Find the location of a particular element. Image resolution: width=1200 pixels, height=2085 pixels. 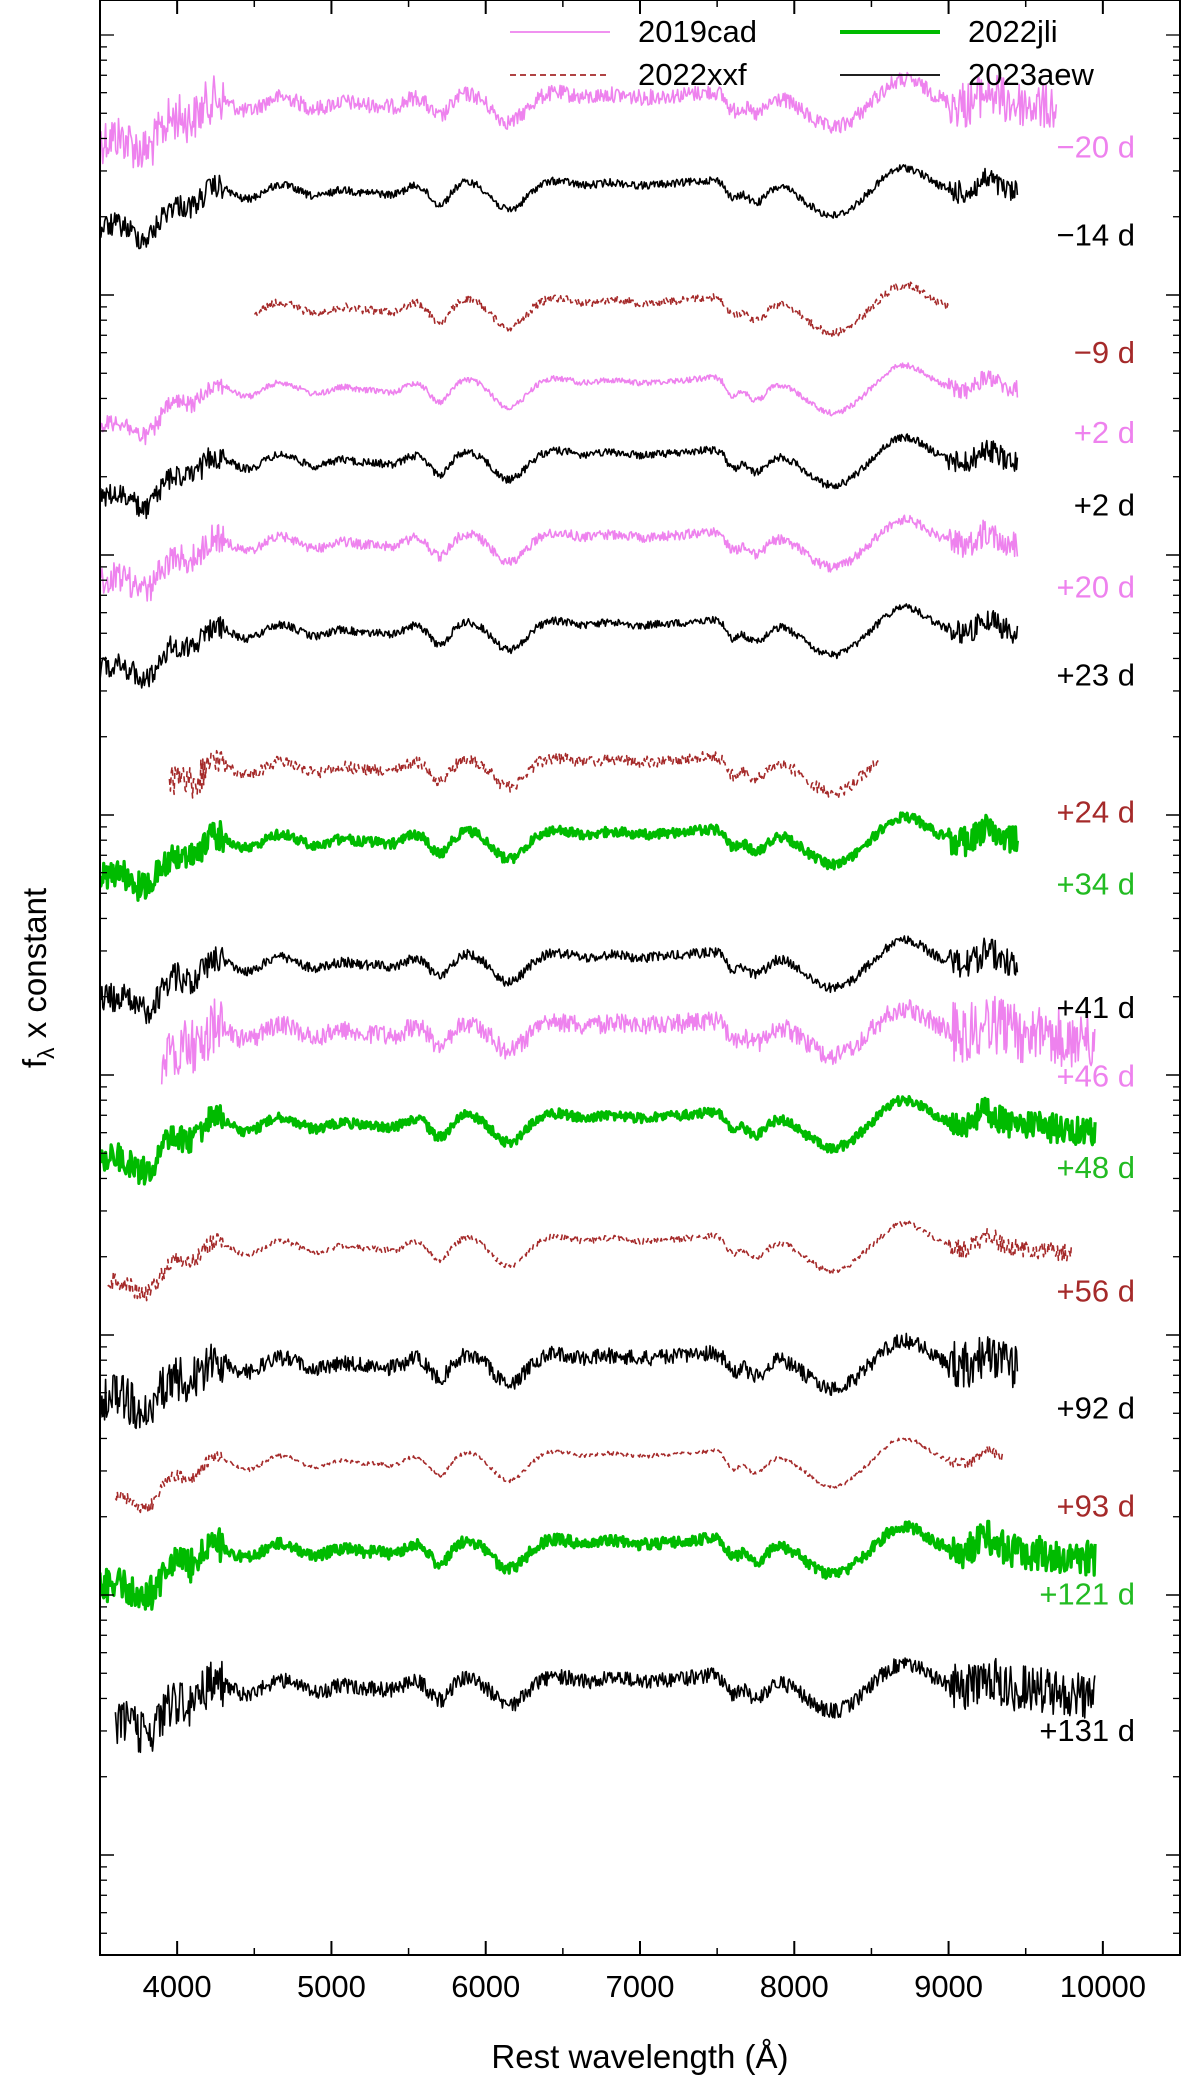

epoch-label-2023aew-16: +131 d is located at coordinates (1087, 1730).